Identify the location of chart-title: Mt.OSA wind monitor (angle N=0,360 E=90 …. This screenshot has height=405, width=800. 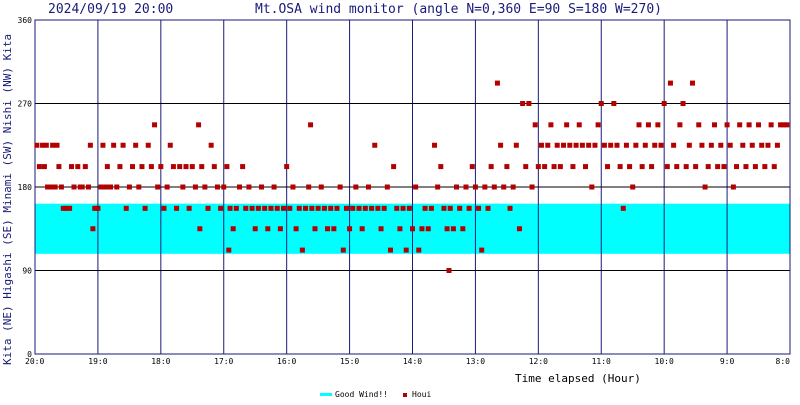
(458, 9).